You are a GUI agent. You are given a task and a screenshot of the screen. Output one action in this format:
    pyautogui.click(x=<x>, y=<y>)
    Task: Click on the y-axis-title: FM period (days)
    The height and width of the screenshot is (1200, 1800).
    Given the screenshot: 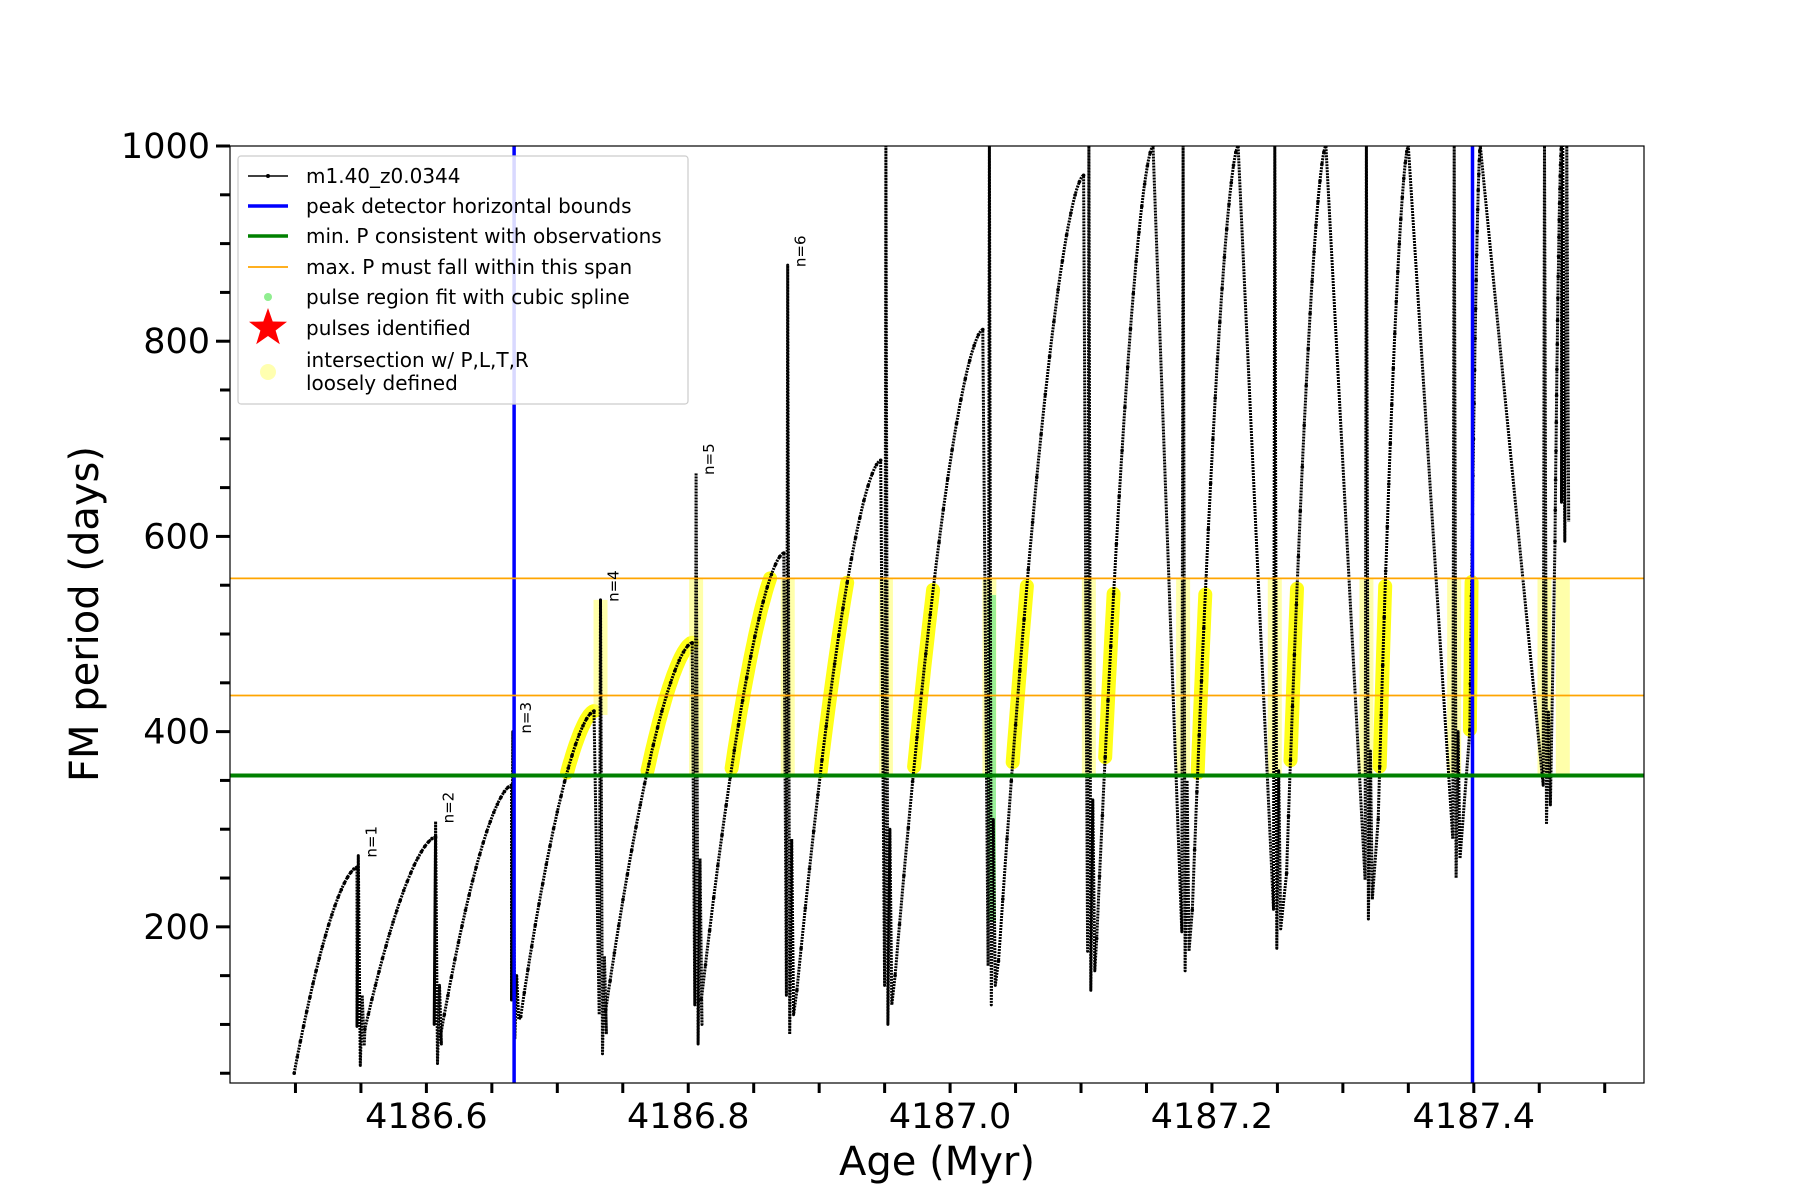 What is the action you would take?
    pyautogui.click(x=85, y=614)
    